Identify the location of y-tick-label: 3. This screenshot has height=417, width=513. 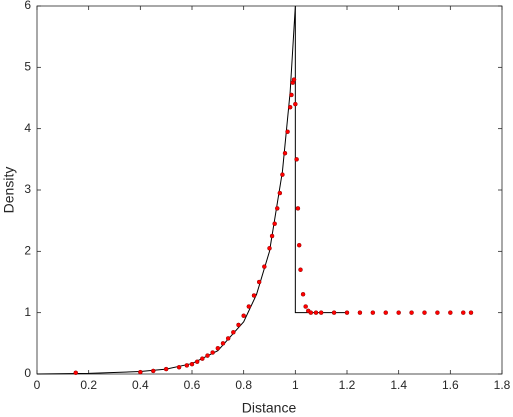
(27, 189).